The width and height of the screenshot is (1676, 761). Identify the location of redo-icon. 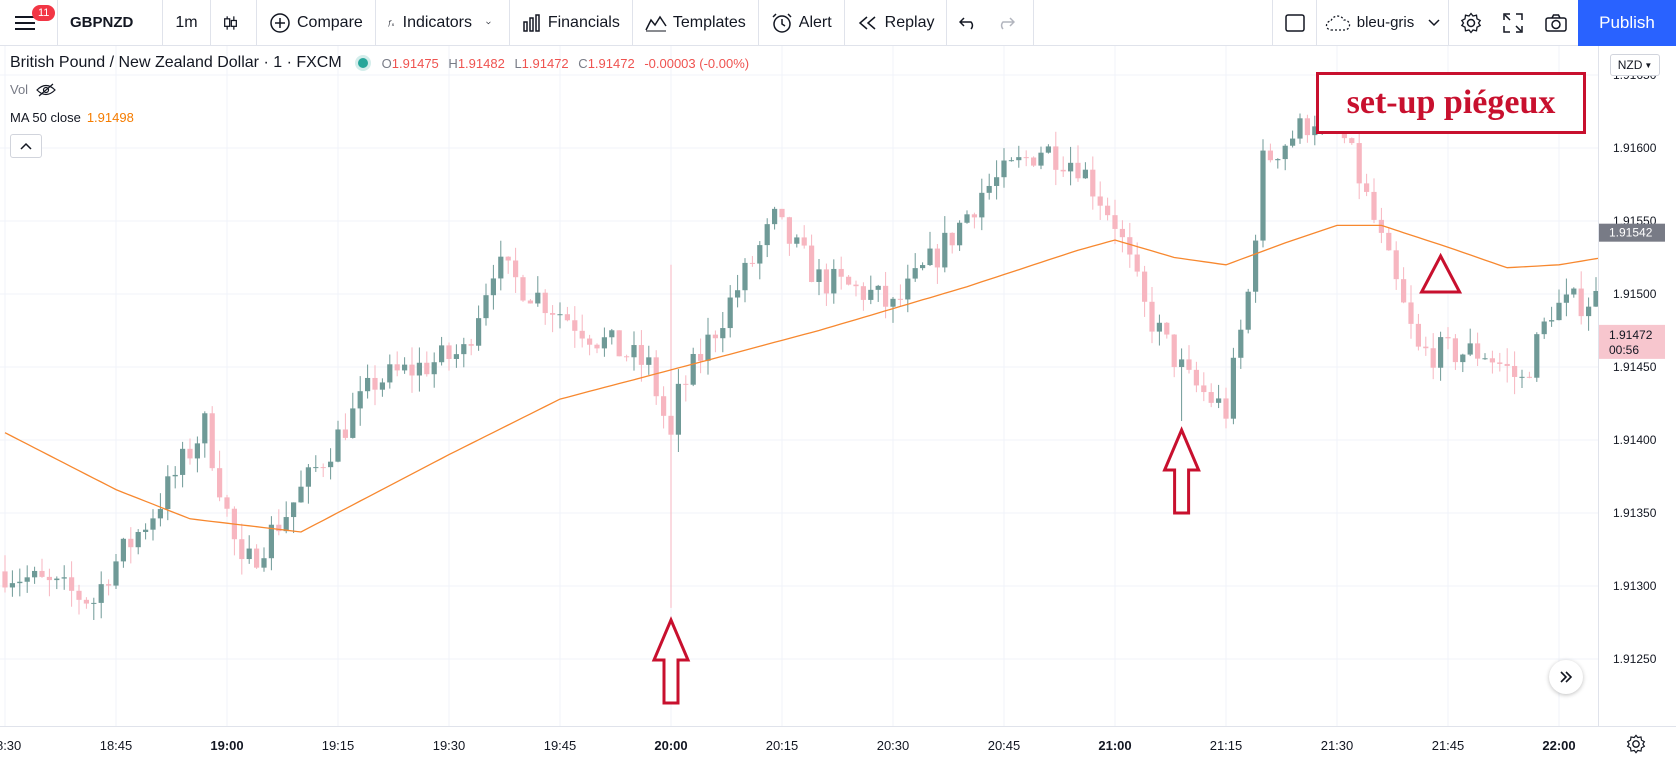
(1006, 23).